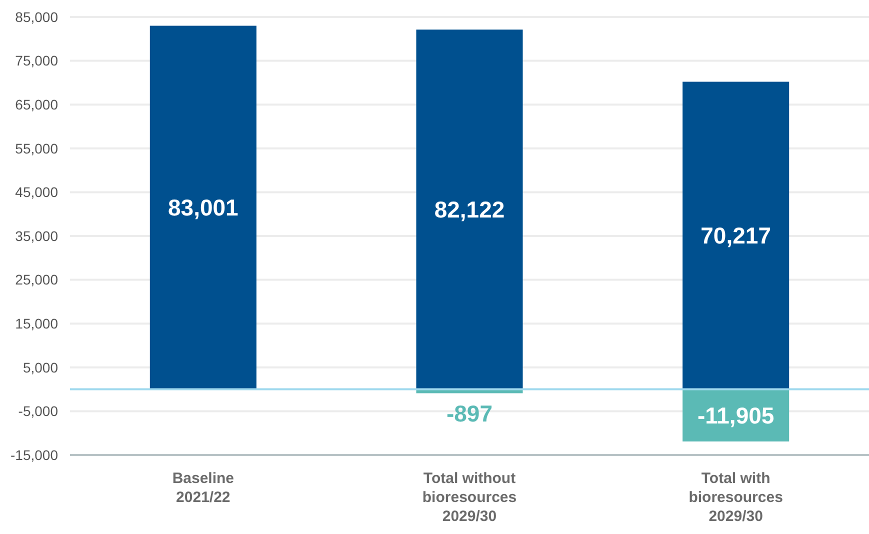 The height and width of the screenshot is (534, 869). I want to click on y-tick-label: -15,000, so click(34, 454).